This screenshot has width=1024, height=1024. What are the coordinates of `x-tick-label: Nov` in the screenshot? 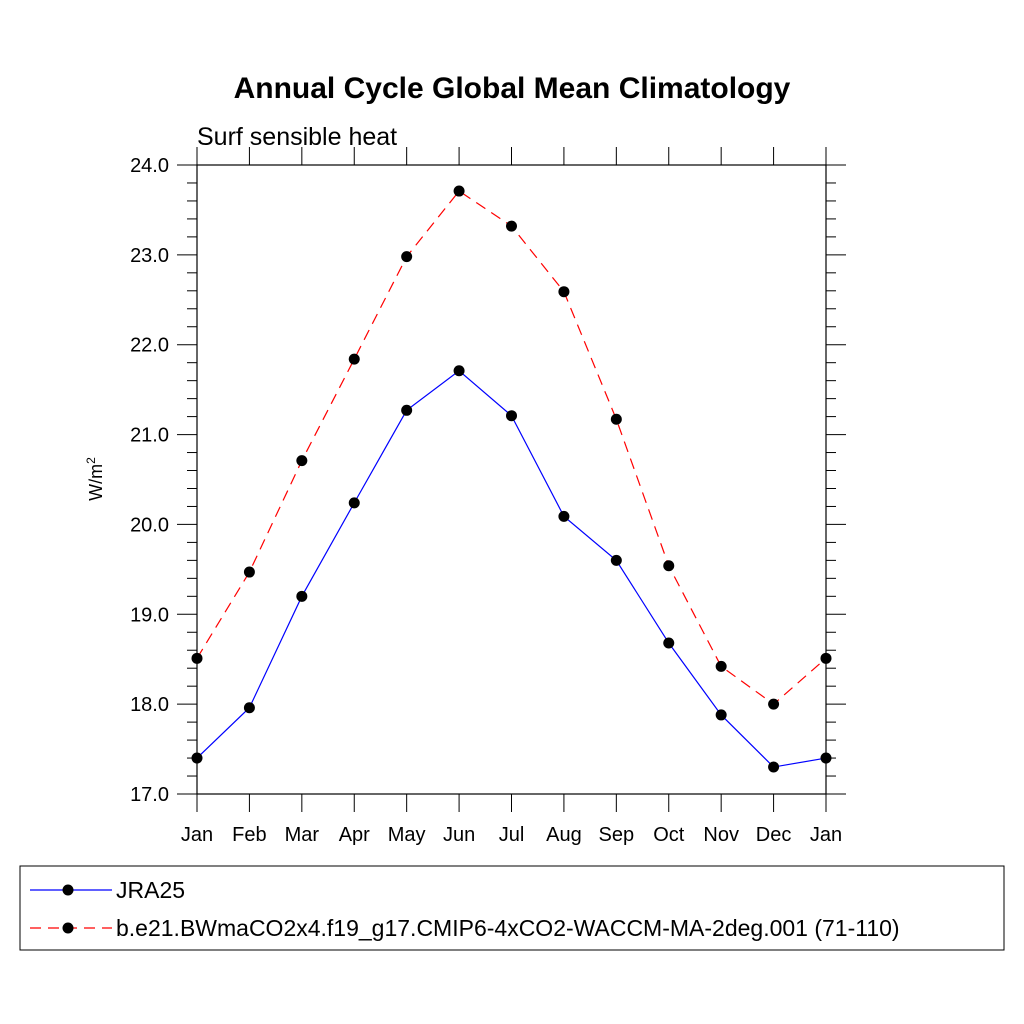 It's located at (721, 835).